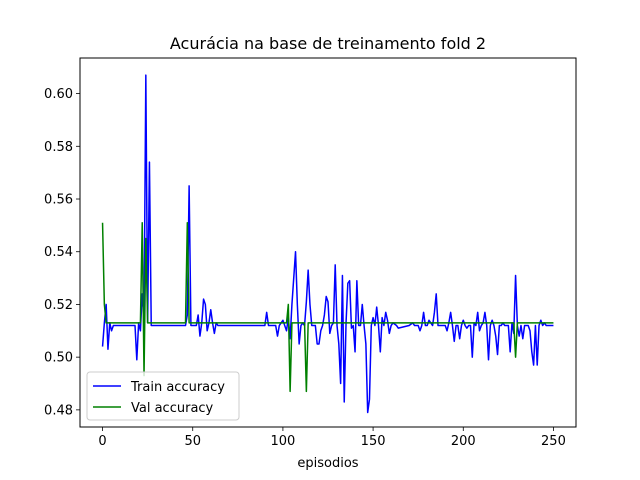 The image size is (640, 480). Describe the element at coordinates (328, 43) in the screenshot. I see `chart-title: Acurácia na base de treinamento fold 2` at that location.